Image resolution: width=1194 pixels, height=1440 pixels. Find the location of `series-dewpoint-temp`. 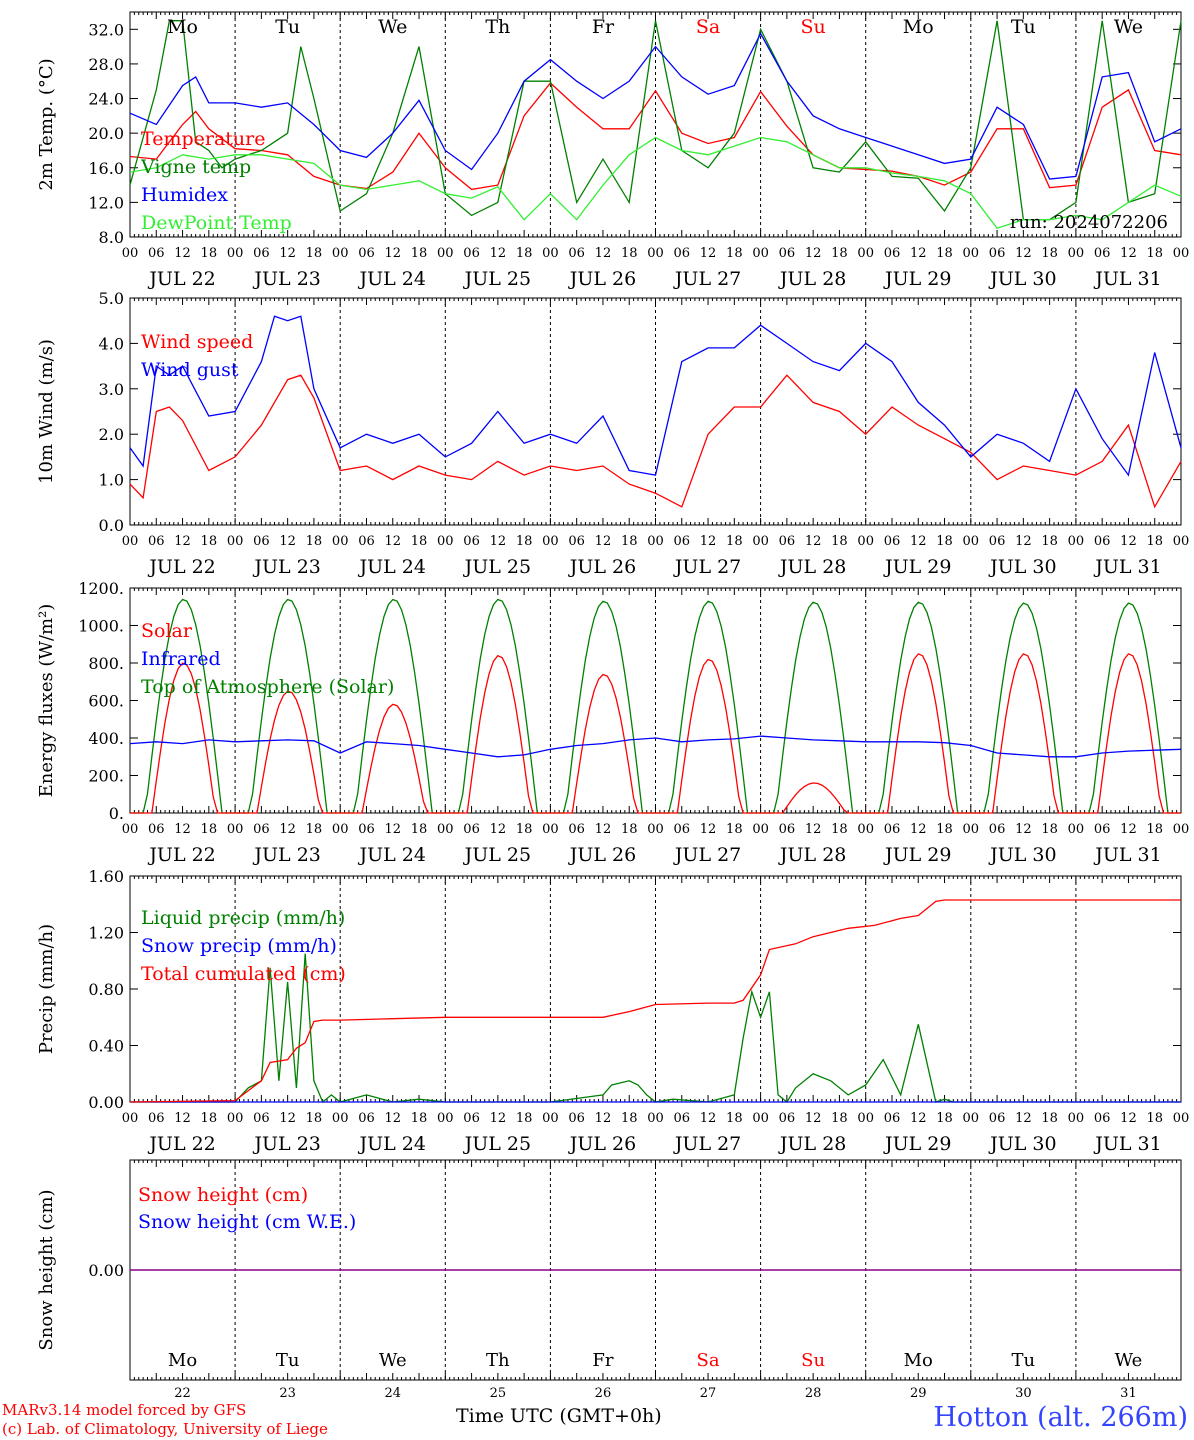

series-dewpoint-temp is located at coordinates (655, 183).